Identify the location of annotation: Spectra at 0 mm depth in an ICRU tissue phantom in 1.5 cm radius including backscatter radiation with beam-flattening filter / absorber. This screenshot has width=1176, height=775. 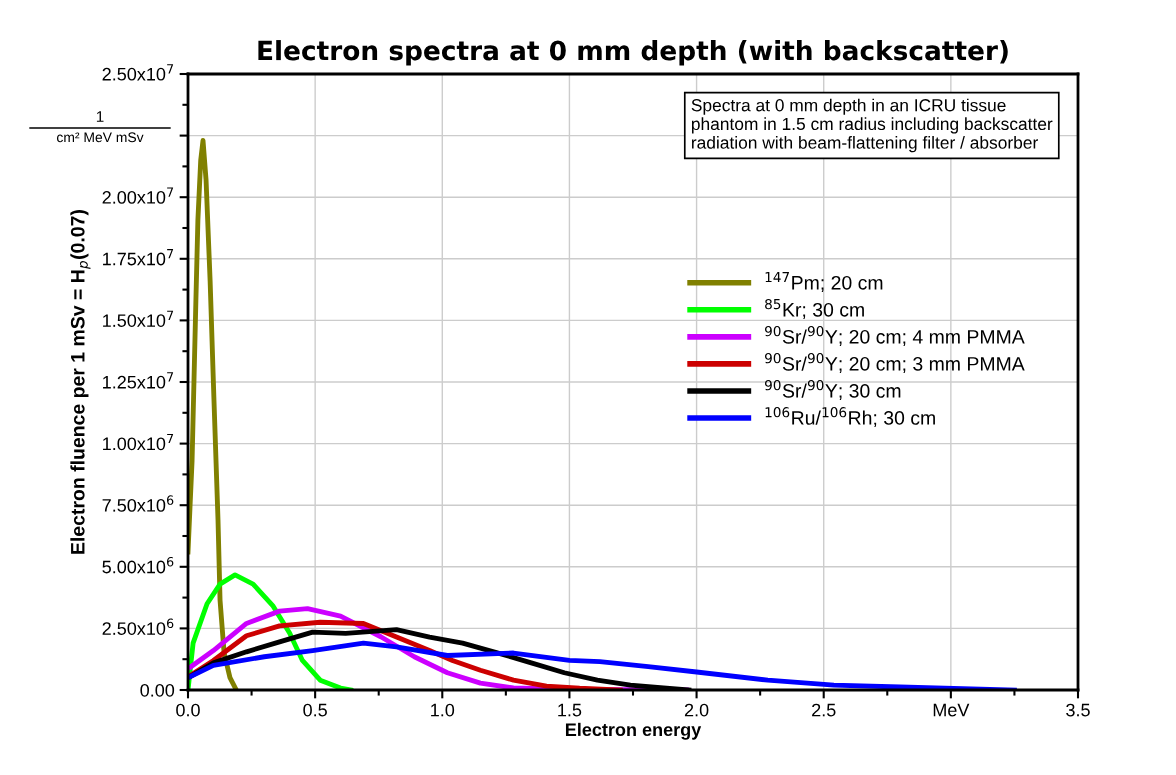
(872, 125).